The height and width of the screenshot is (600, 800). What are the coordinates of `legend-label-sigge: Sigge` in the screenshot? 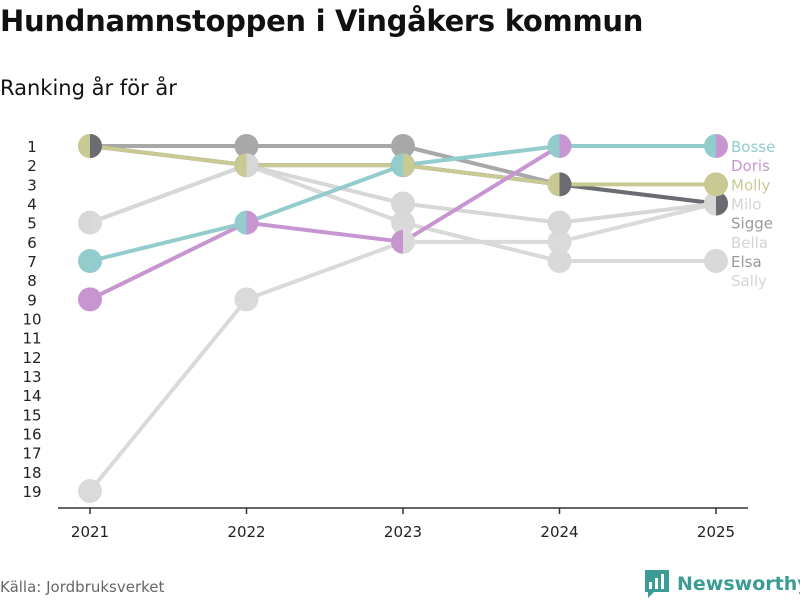 It's located at (752, 224).